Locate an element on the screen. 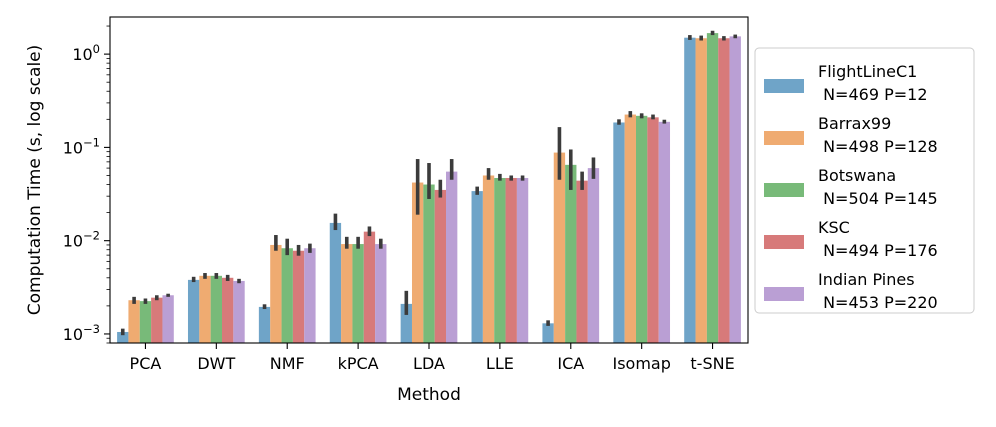 This screenshot has height=427, width=996. bar-ica-flightlinec1 is located at coordinates (548, 333).